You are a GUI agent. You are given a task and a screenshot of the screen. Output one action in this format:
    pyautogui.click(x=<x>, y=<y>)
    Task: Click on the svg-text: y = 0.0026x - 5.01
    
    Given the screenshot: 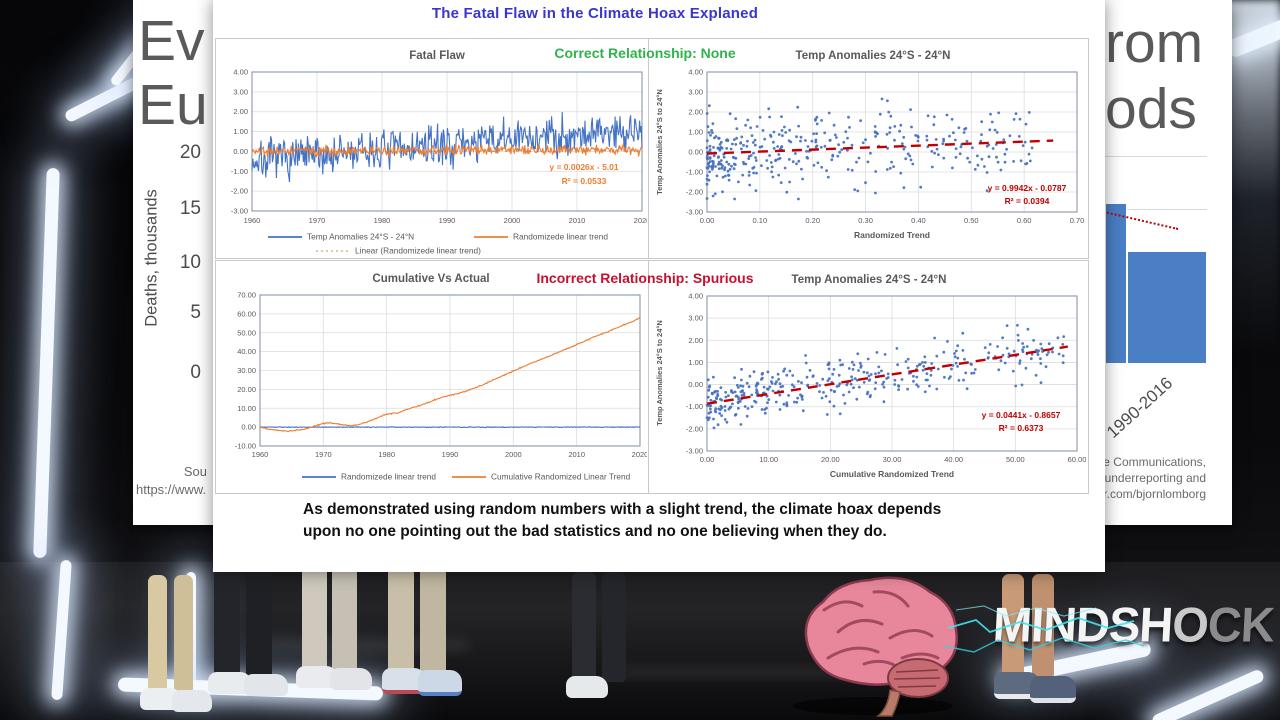 What is the action you would take?
    pyautogui.click(x=584, y=167)
    